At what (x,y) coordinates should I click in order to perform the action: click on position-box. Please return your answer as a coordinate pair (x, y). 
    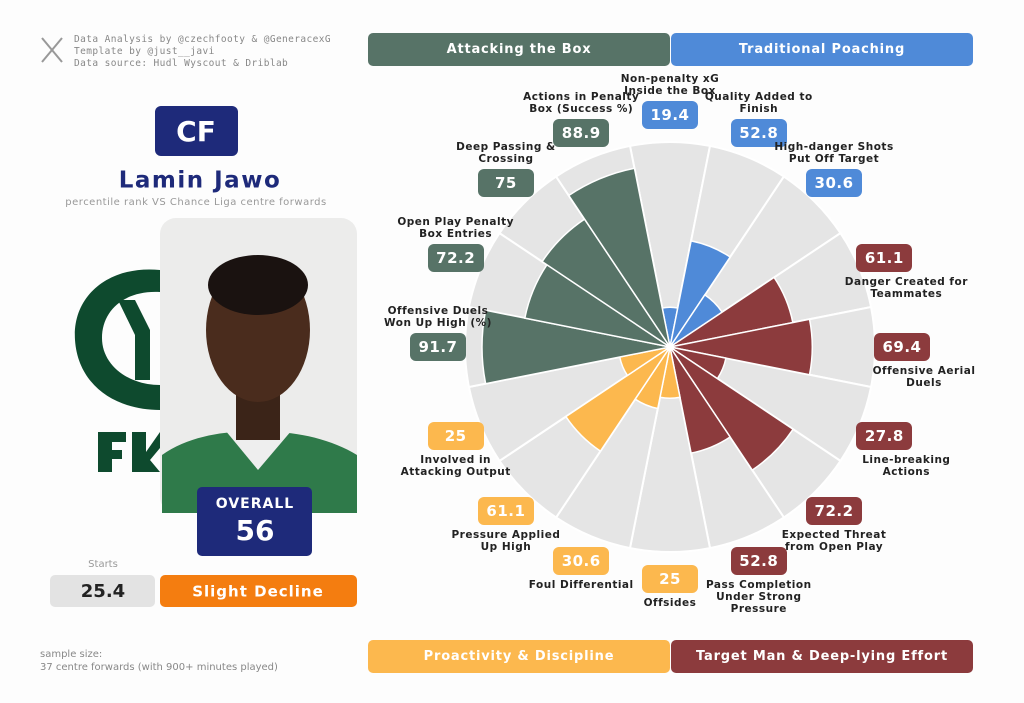
    Looking at the image, I should click on (196, 131).